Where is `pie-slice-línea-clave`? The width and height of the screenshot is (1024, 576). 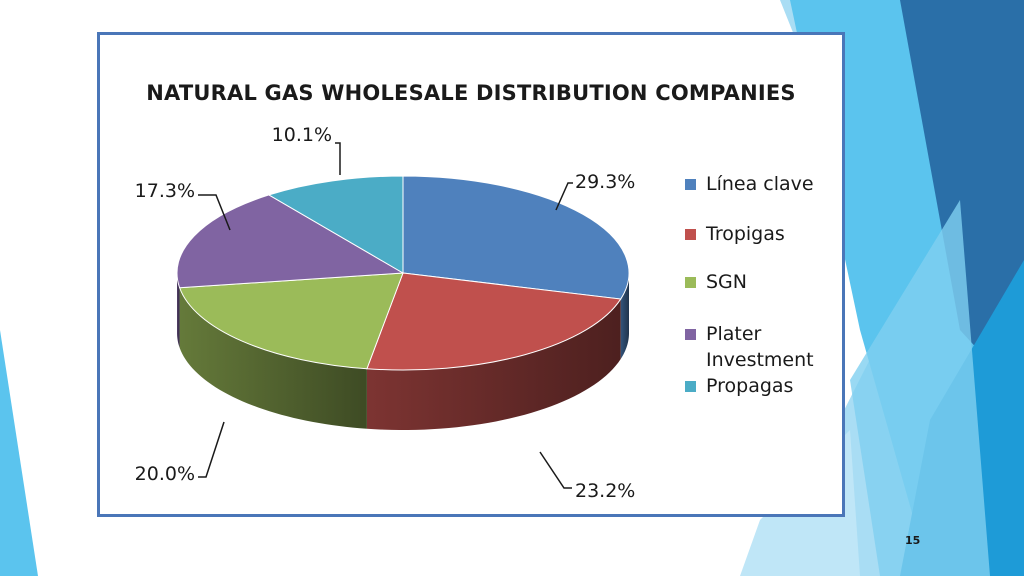
pie-slice-línea-clave is located at coordinates (516, 237).